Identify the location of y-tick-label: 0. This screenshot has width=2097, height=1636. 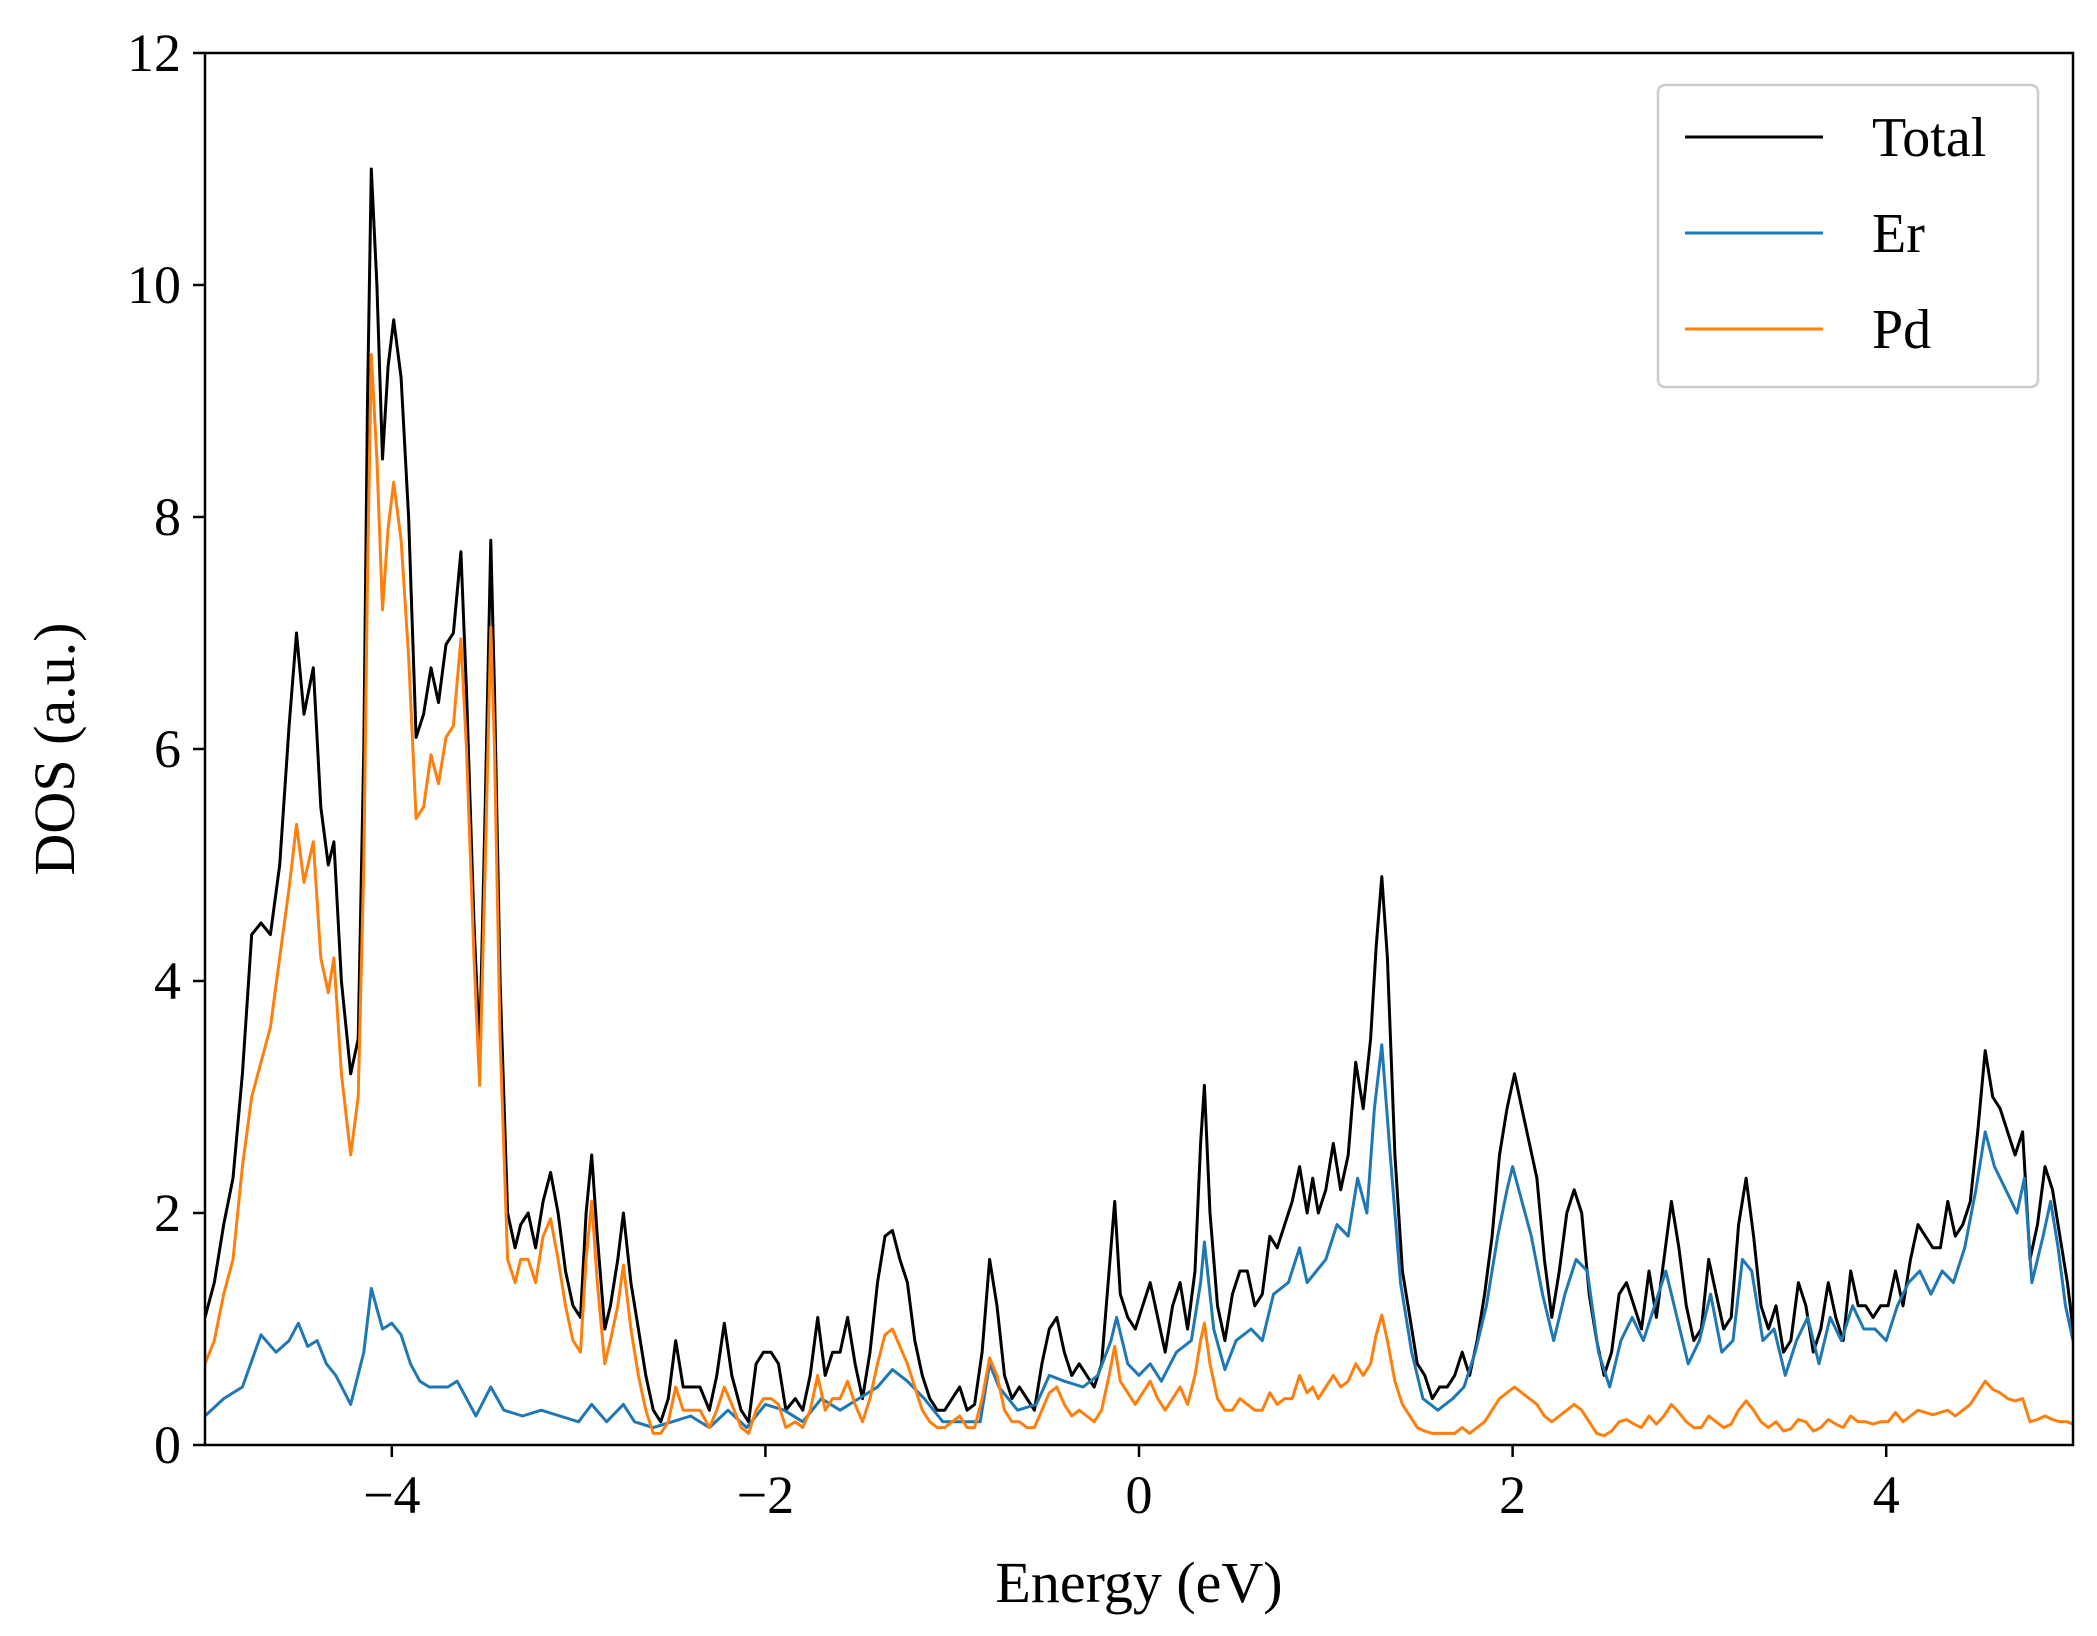
(167, 1445).